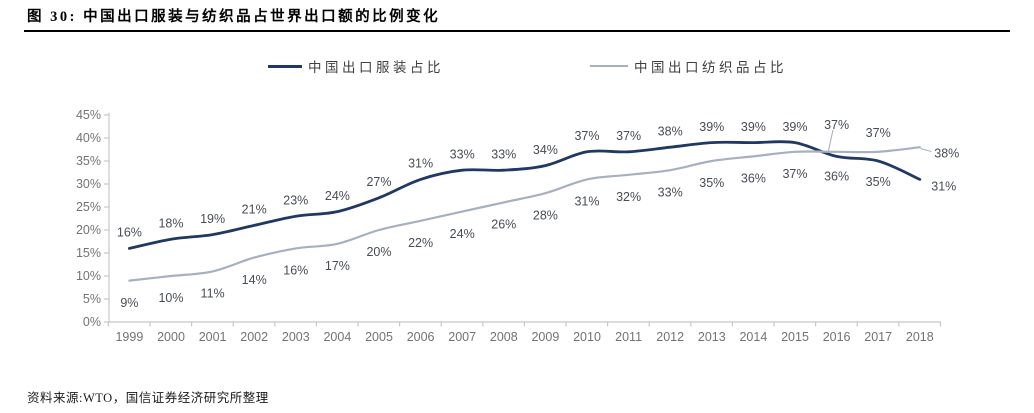  I want to click on y-tick-label: 45%, so click(88, 115).